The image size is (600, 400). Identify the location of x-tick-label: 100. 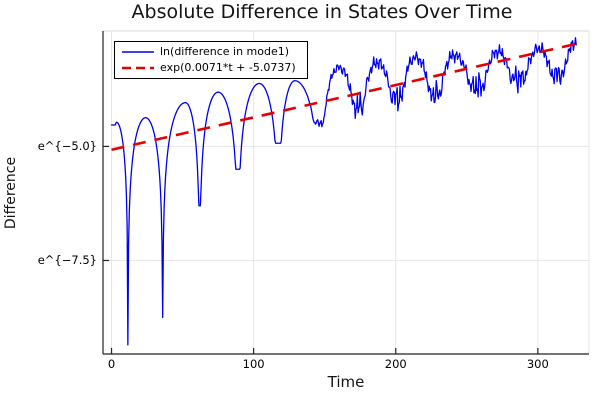
(253, 364).